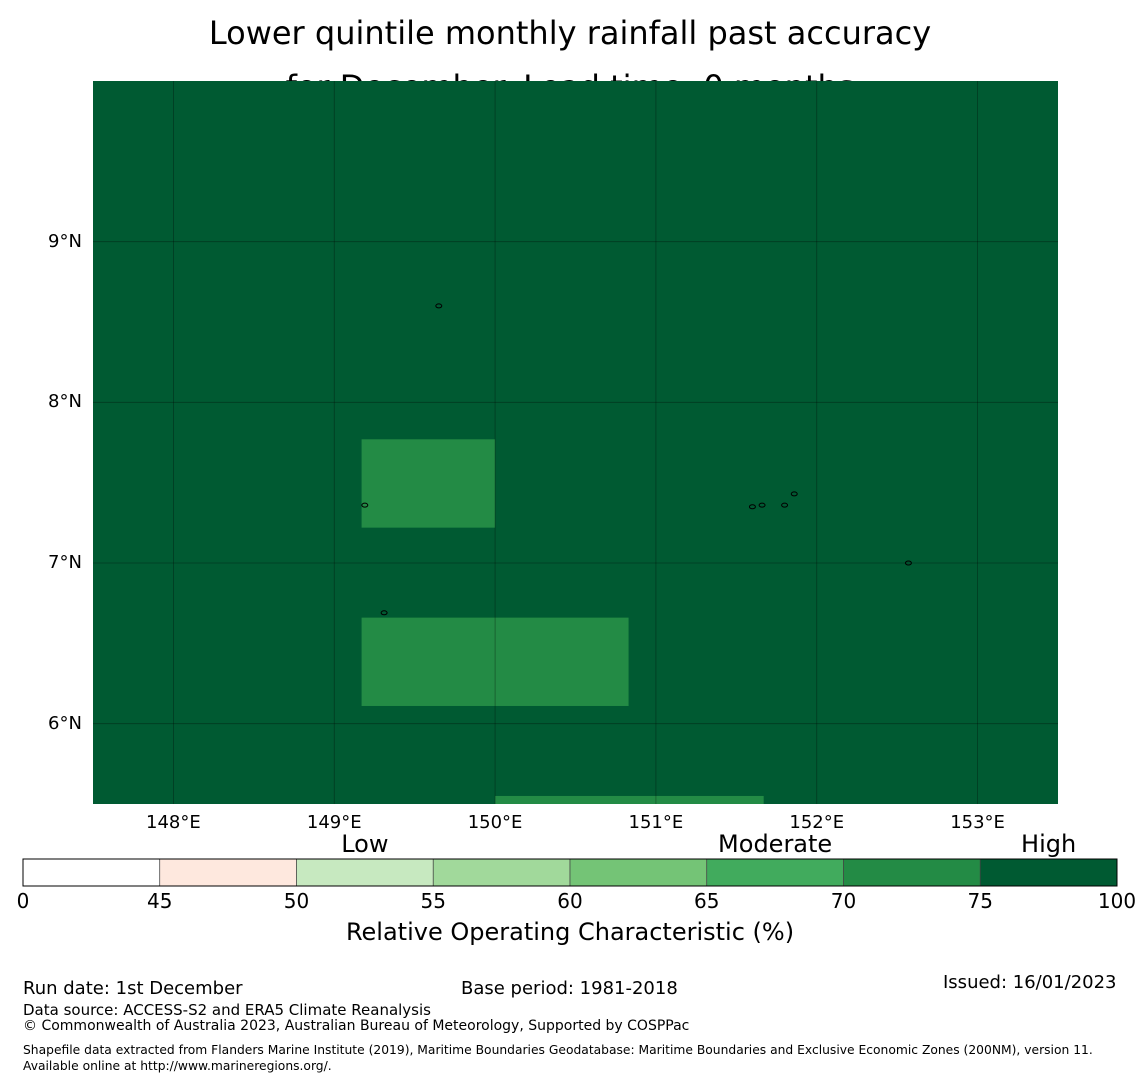  I want to click on lon-tick-label: 149°E, so click(334, 822).